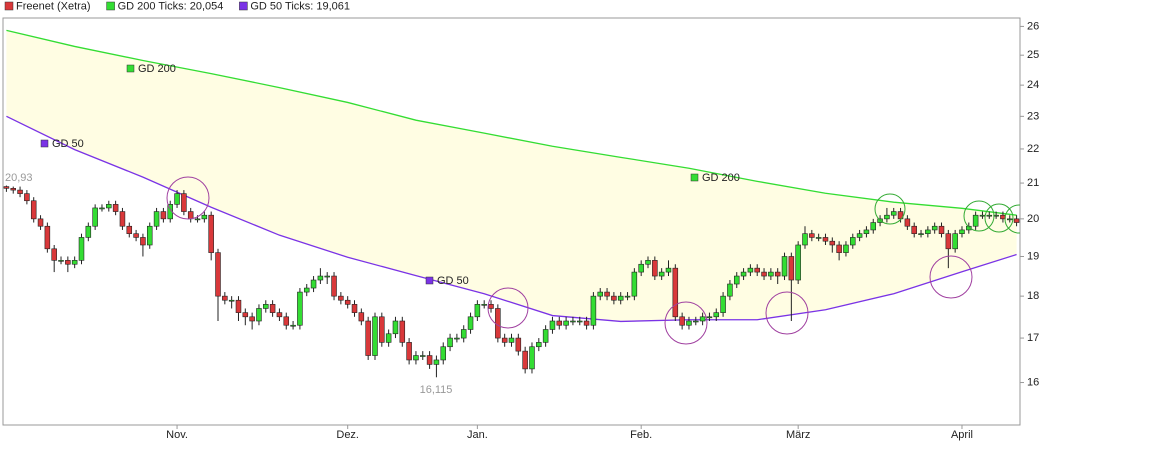 This screenshot has height=451, width=1163. What do you see at coordinates (177, 435) in the screenshot?
I see `x-tick-label: Nov.` at bounding box center [177, 435].